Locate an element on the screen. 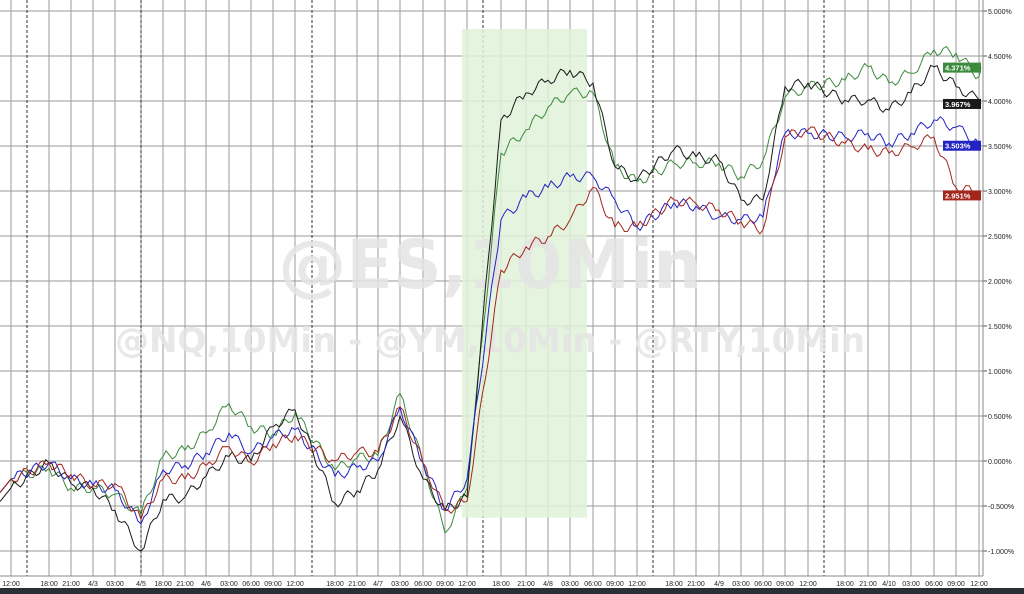 This screenshot has height=594, width=1024. y-tick-label: 4.500% is located at coordinates (1000, 57).